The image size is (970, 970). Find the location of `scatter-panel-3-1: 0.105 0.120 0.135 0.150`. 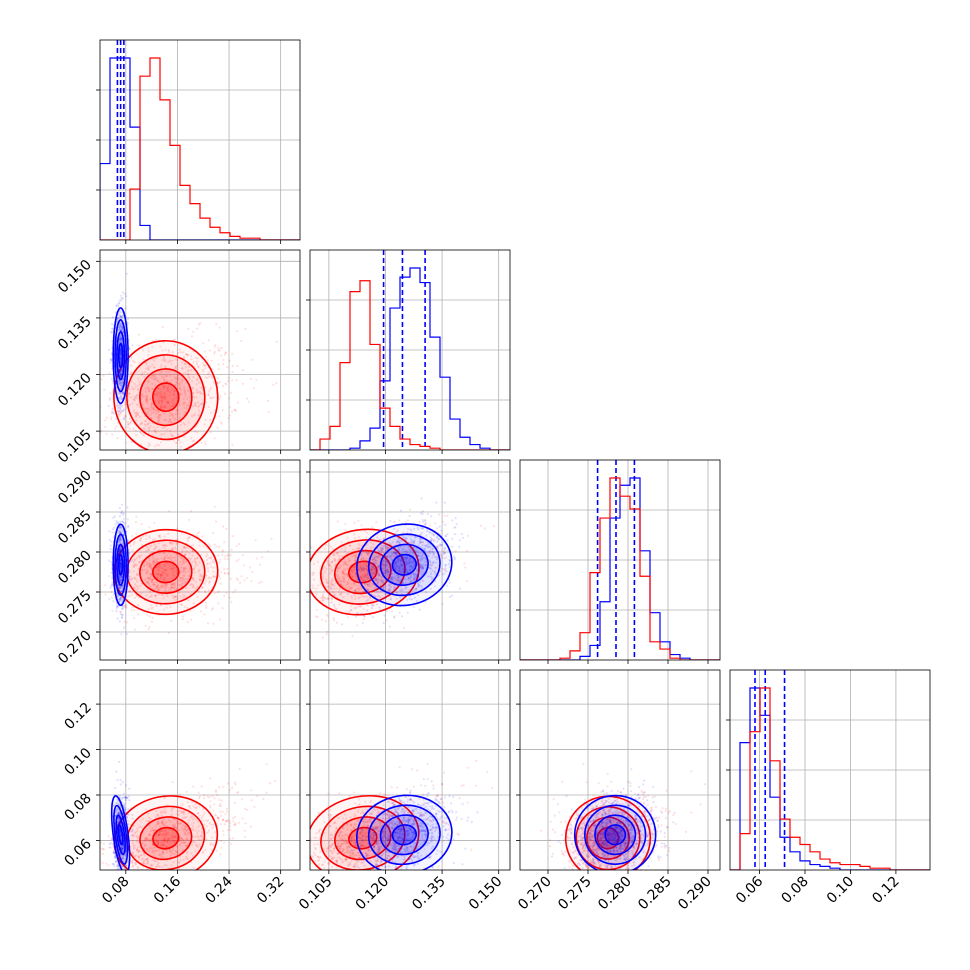

scatter-panel-3-1: 0.105 0.120 0.135 0.150 is located at coordinates (403, 791).